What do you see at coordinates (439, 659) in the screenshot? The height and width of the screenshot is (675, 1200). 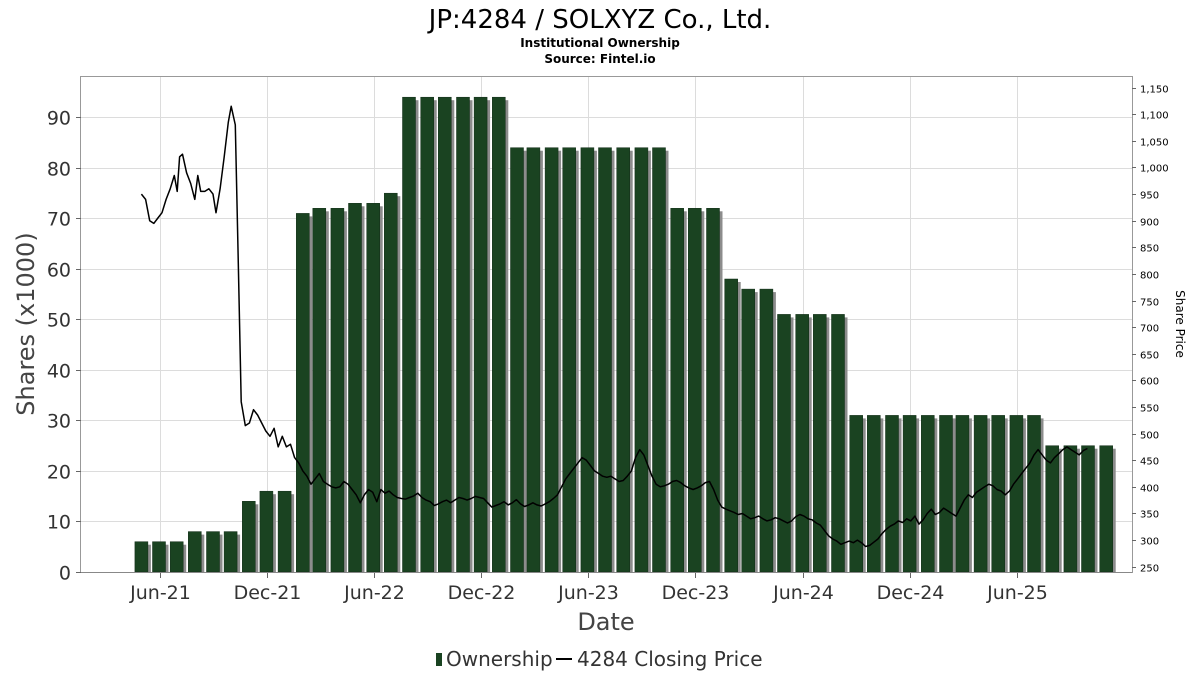 I see `legend-ownership-swatch` at bounding box center [439, 659].